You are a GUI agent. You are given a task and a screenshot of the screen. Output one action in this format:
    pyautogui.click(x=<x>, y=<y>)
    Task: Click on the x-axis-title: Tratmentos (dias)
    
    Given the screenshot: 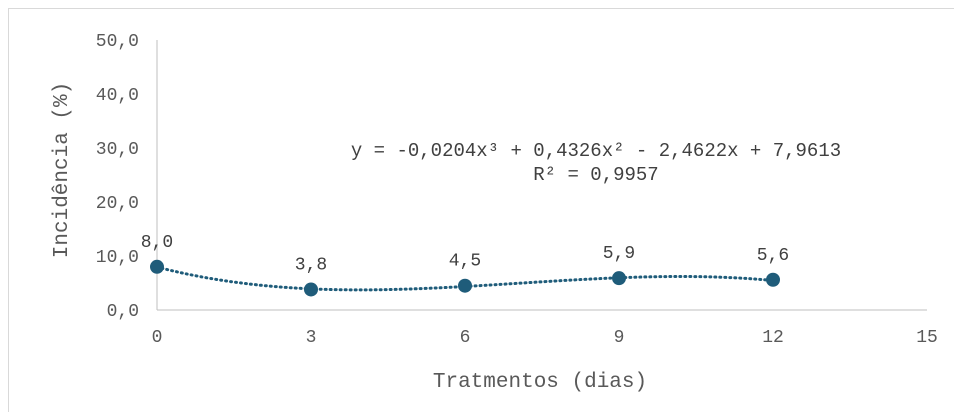 What is the action you would take?
    pyautogui.click(x=540, y=382)
    